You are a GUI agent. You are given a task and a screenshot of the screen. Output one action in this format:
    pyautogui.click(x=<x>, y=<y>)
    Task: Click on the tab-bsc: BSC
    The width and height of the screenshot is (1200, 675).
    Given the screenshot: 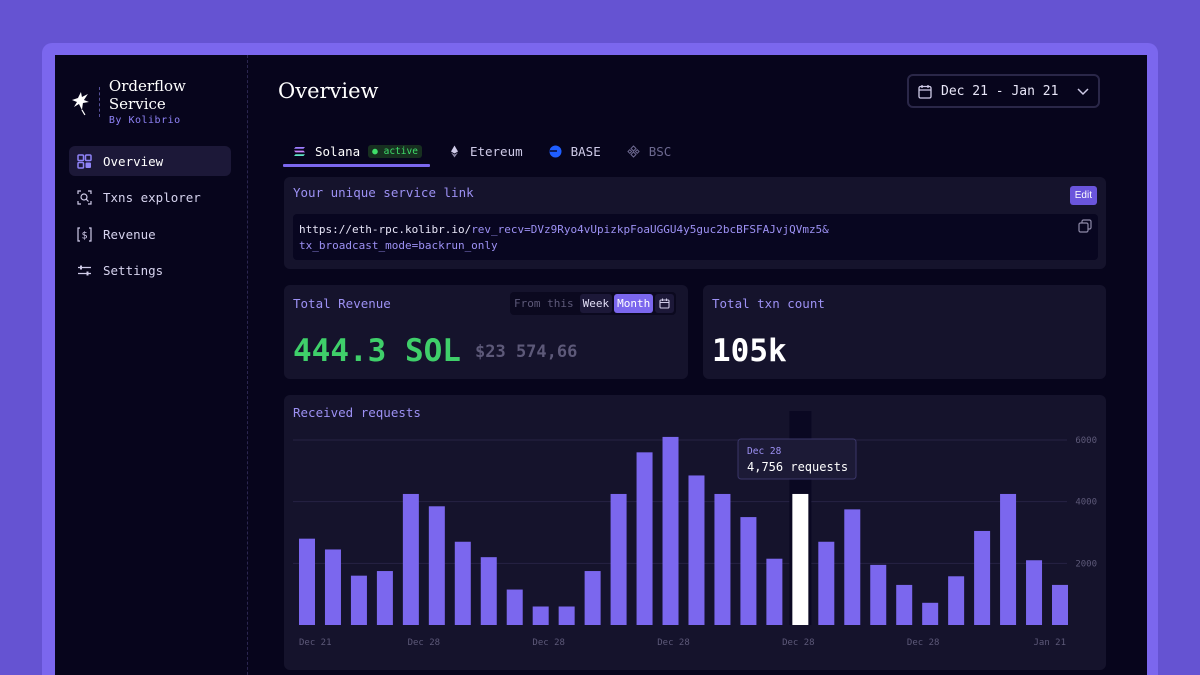 What is the action you would take?
    pyautogui.click(x=649, y=151)
    